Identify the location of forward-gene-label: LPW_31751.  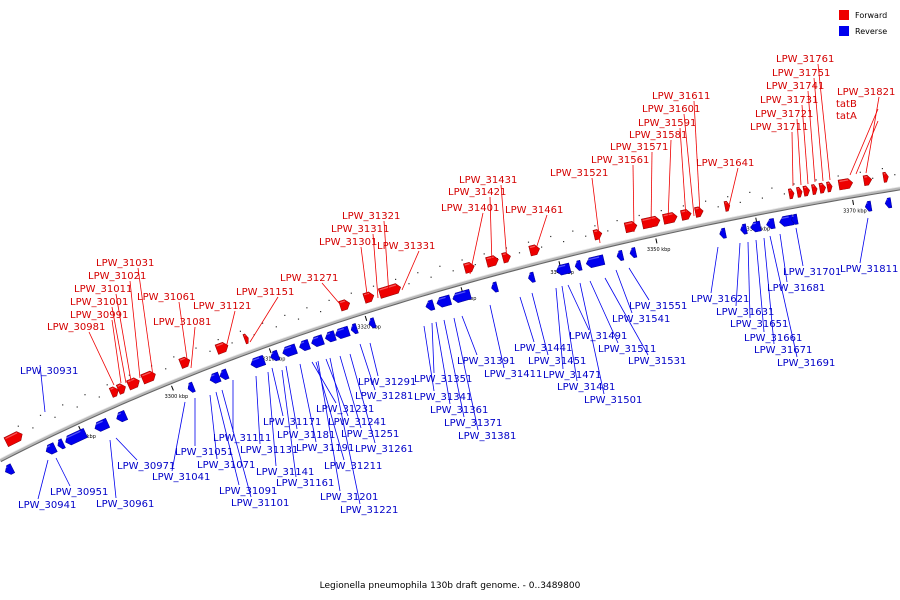
(801, 73).